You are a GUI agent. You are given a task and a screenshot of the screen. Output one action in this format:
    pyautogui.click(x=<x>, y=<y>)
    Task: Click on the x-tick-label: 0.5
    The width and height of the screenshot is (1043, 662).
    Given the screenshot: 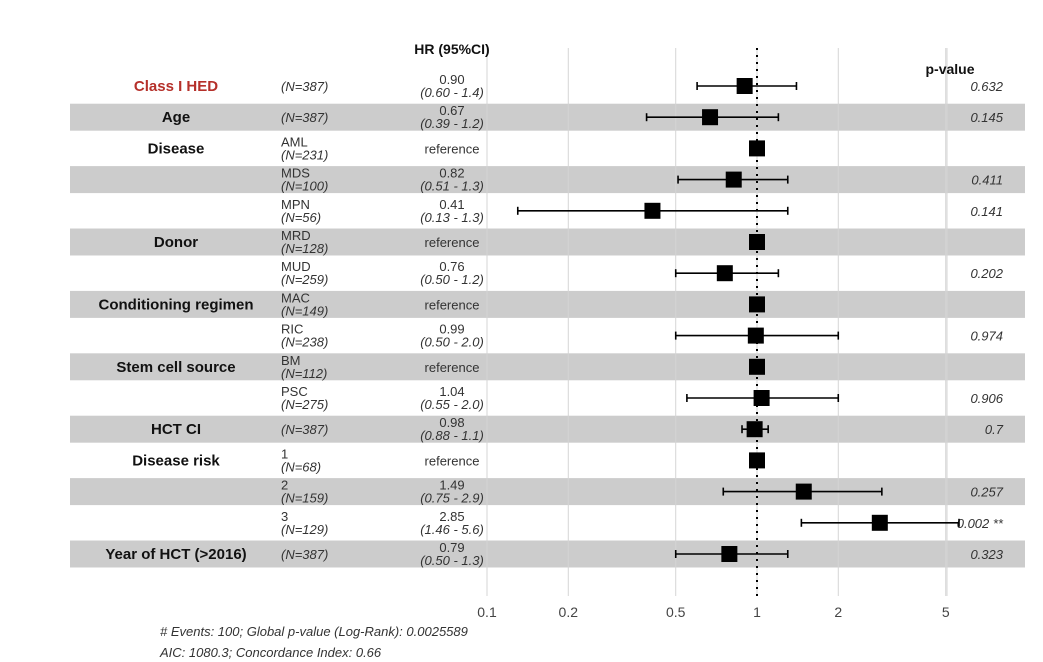 What is the action you would take?
    pyautogui.click(x=676, y=612)
    